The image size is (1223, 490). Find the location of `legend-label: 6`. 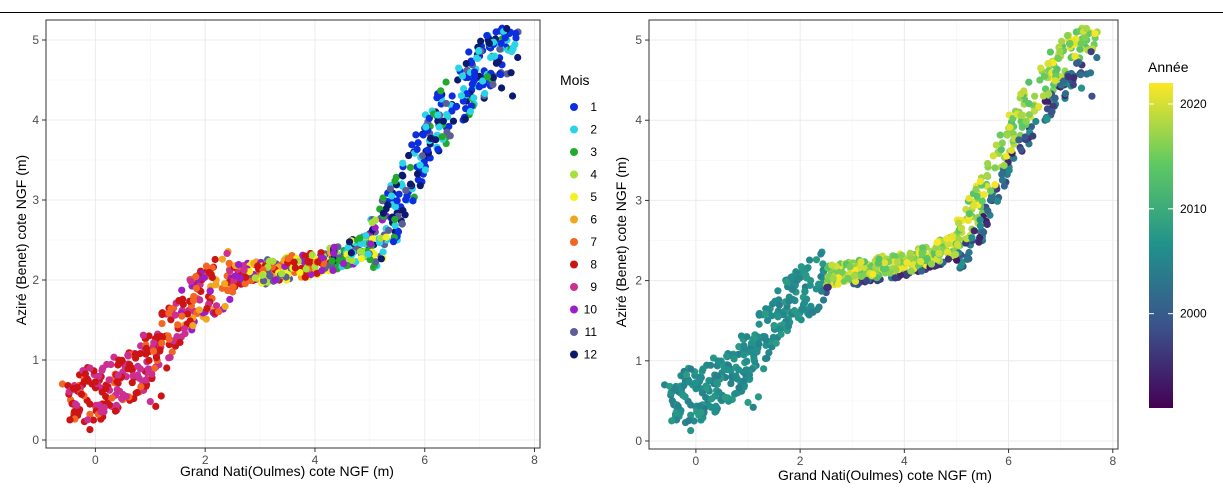

legend-label: 6 is located at coordinates (593, 220).